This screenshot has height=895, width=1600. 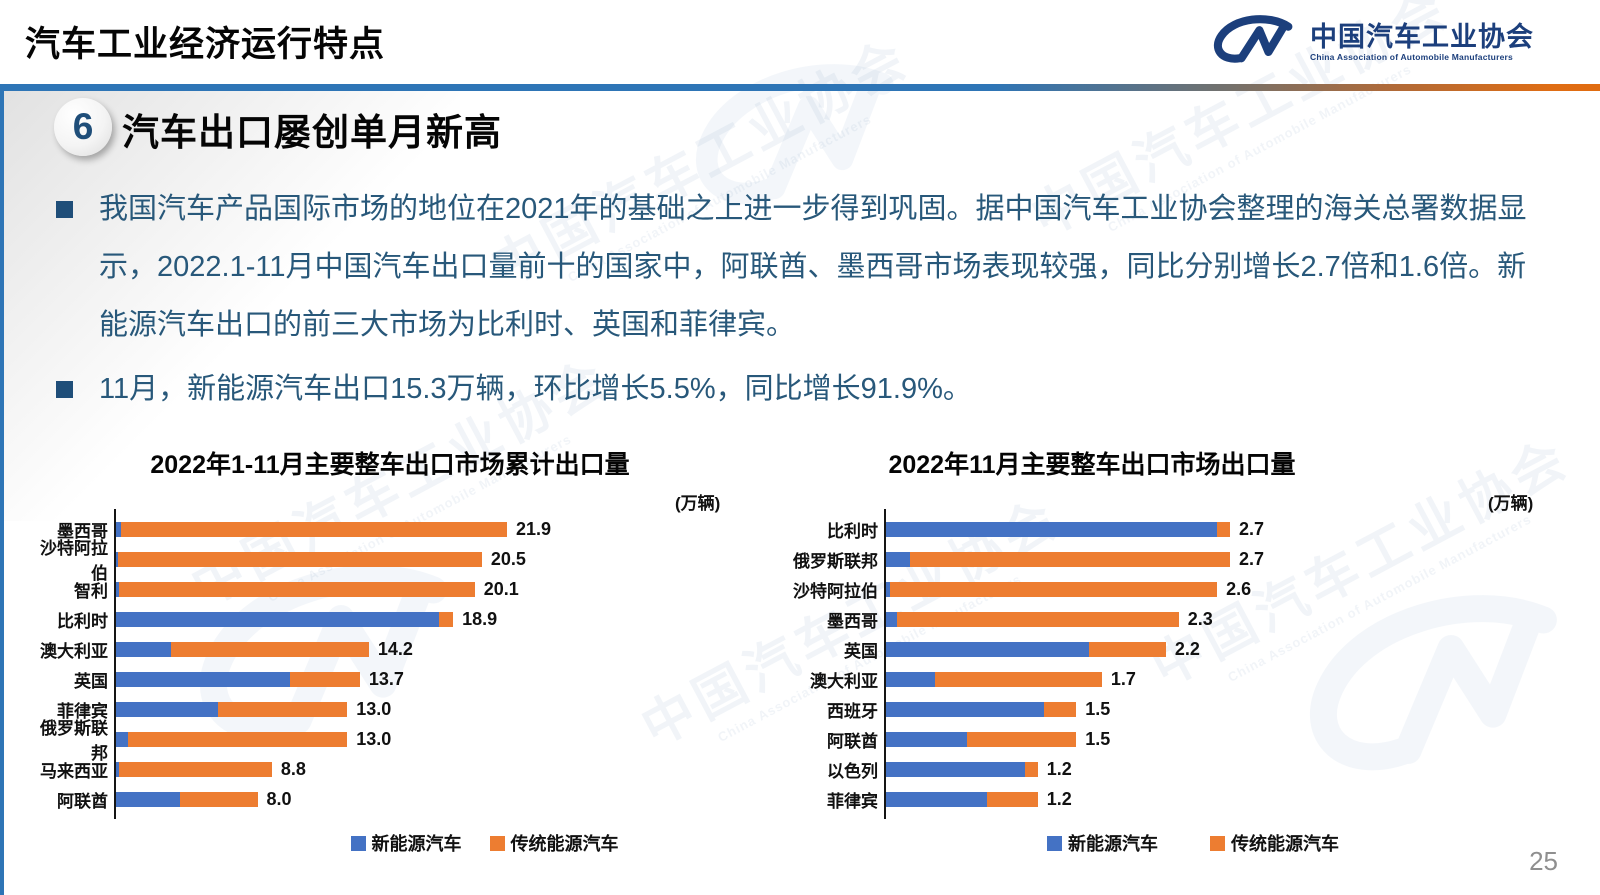 What do you see at coordinates (74, 561) in the screenshot?
I see `category-label: 沙特阿拉伯` at bounding box center [74, 561].